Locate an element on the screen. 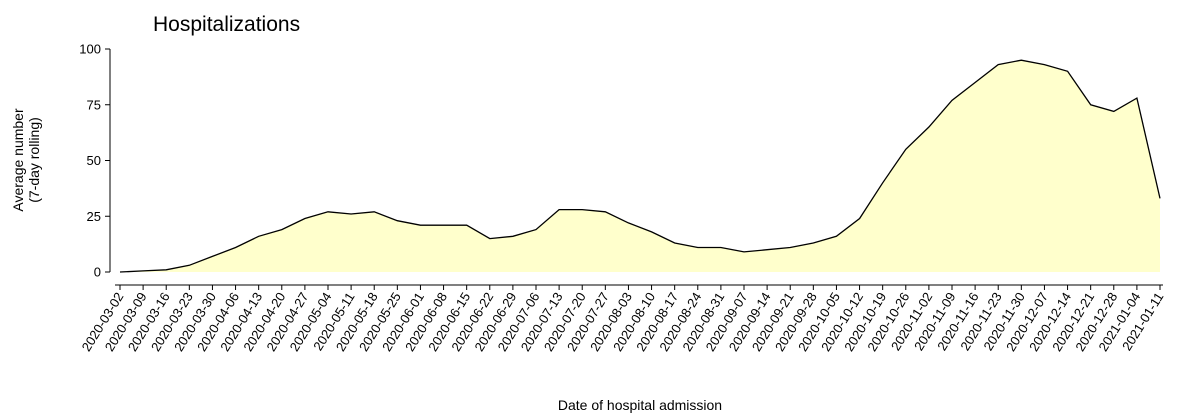 The width and height of the screenshot is (1178, 415). y-tick-label: 0 is located at coordinates (97, 272).